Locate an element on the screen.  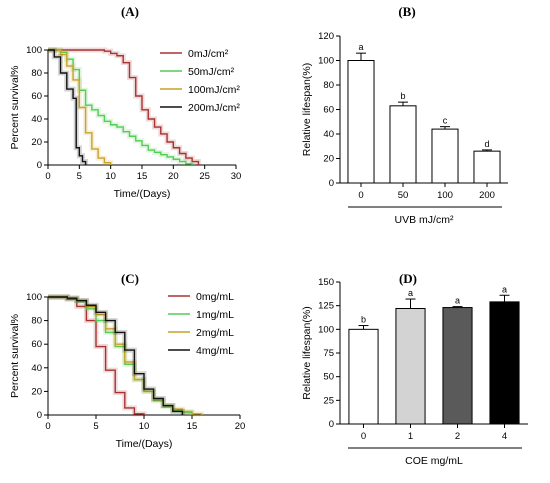
y-tick-label: 75 is located at coordinates (328, 353).